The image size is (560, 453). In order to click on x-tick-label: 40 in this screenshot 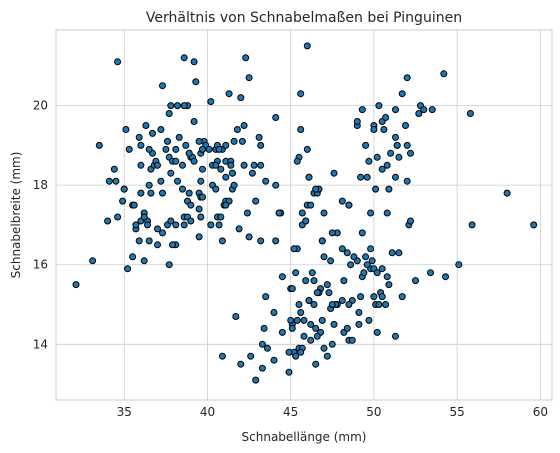, I will do `click(207, 412)`.